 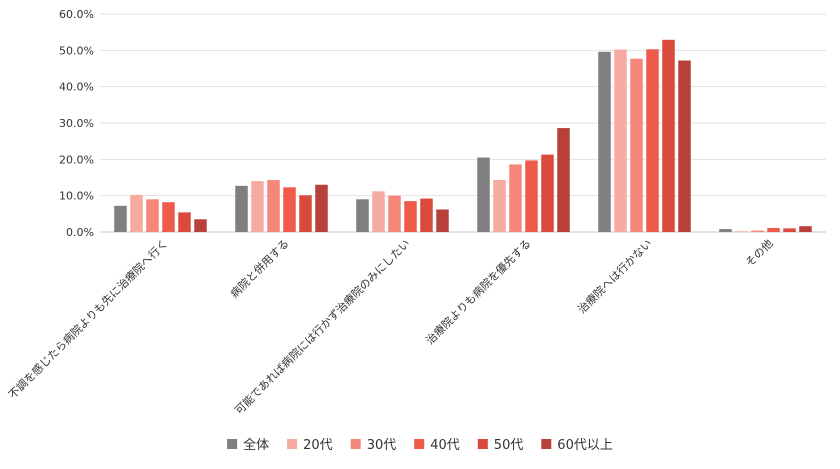 I want to click on y-tick-label: 60.0%, so click(x=76, y=14).